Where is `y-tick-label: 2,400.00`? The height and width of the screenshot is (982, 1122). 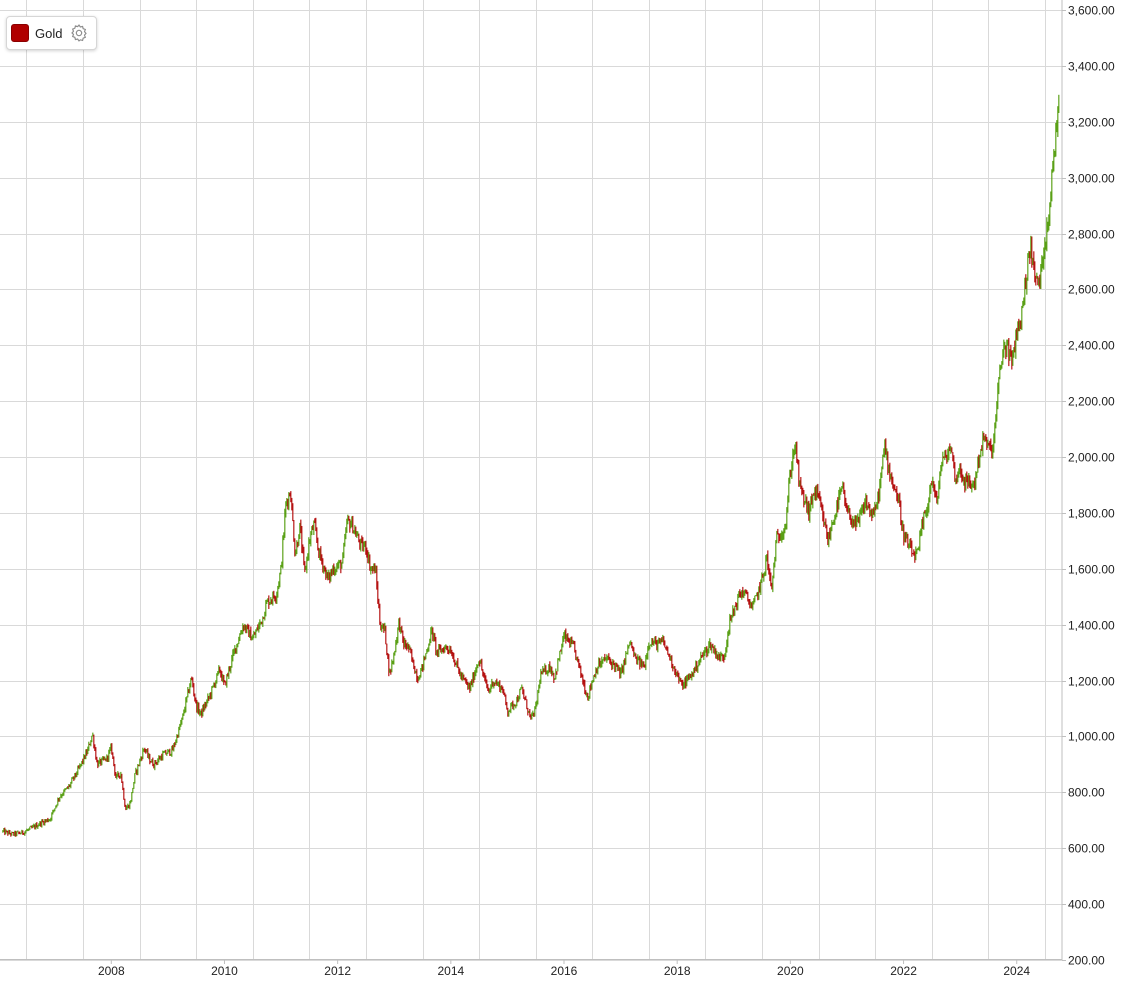 y-tick-label: 2,400.00 is located at coordinates (1091, 346).